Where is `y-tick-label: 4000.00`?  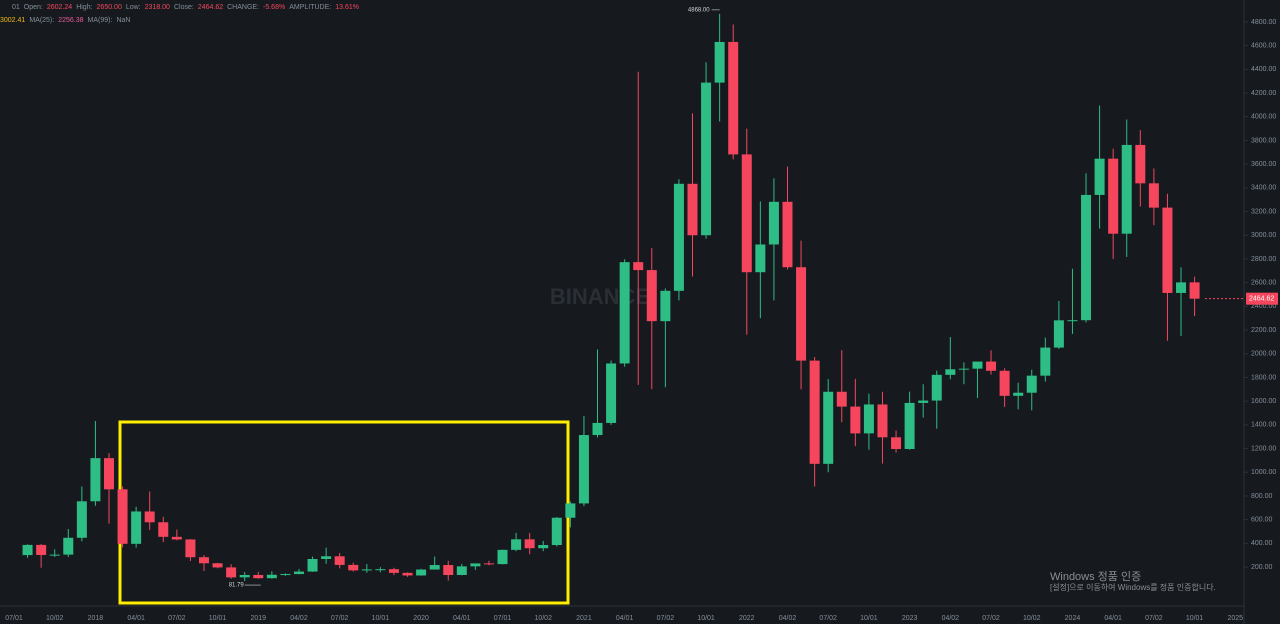 y-tick-label: 4000.00 is located at coordinates (1263, 117).